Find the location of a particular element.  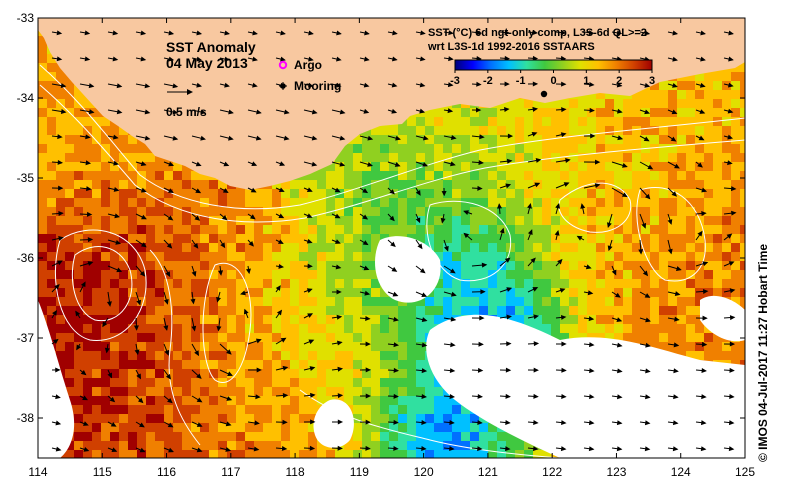

mooring-marker is located at coordinates (544, 94).